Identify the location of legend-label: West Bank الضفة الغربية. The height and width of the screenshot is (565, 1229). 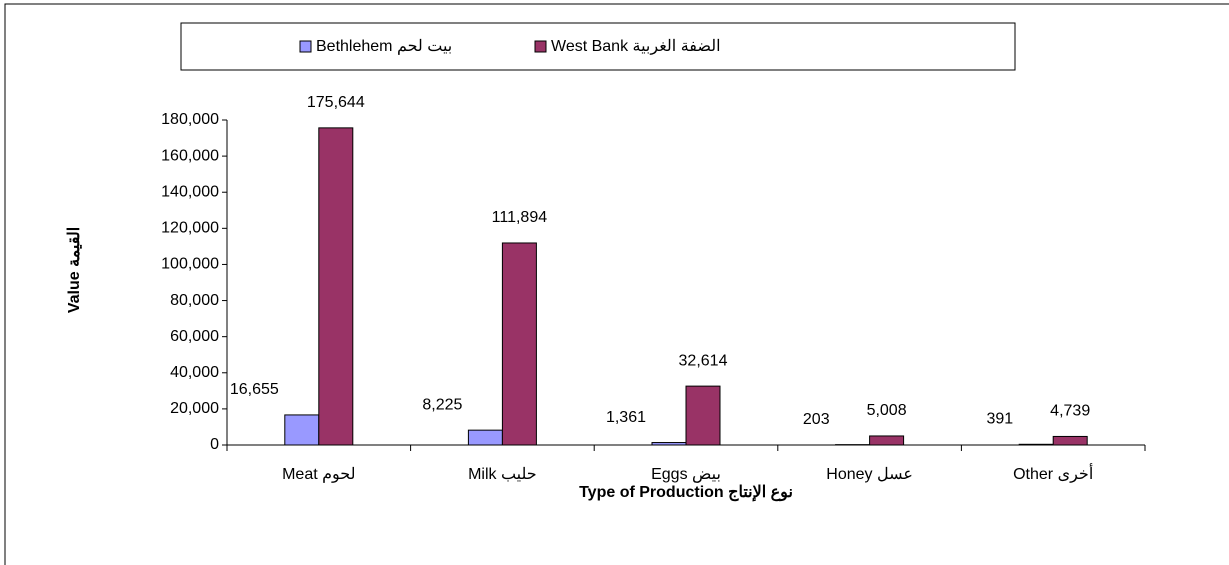
(636, 46).